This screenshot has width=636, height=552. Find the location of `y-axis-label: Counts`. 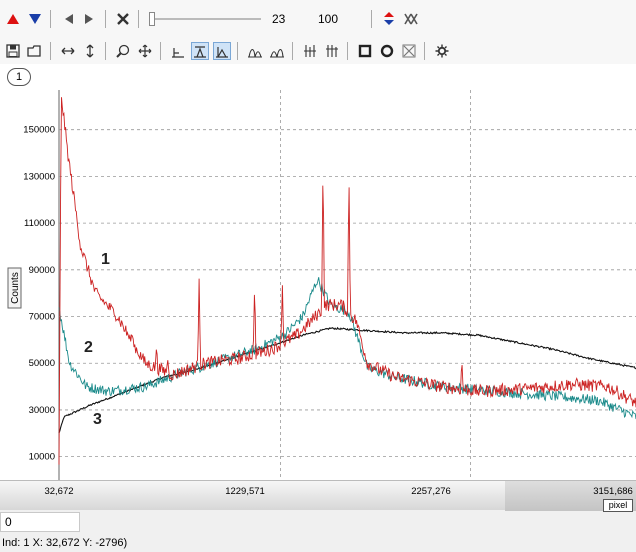

y-axis-label: Counts is located at coordinates (15, 288).